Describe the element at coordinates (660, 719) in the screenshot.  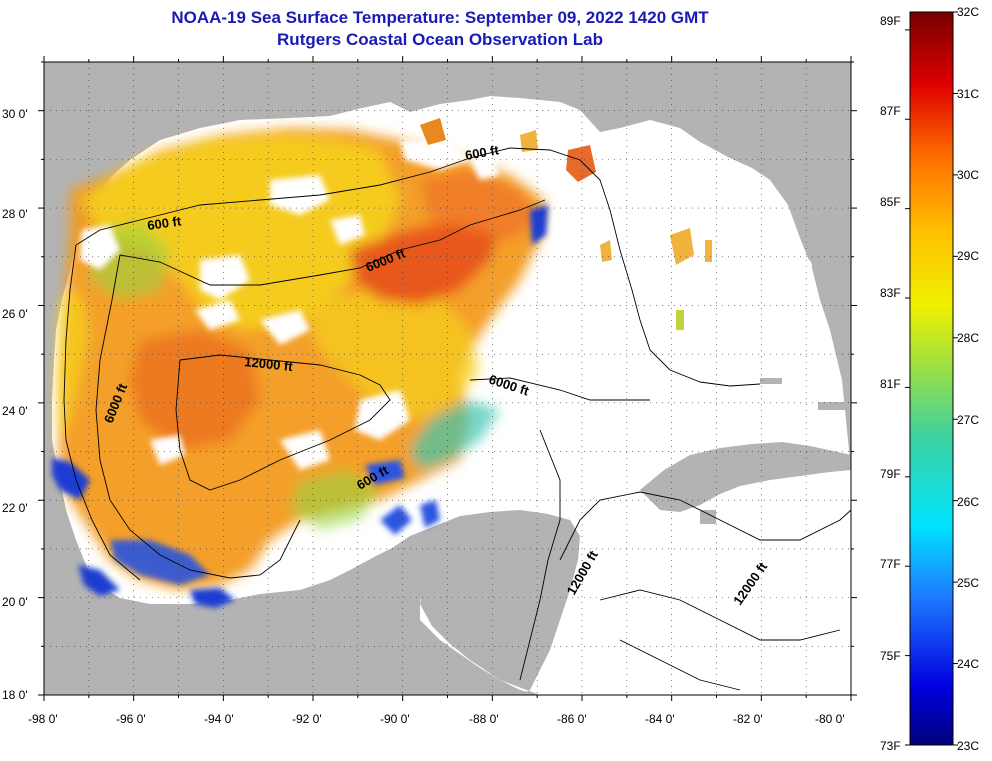
I see `lon-label-84: -84 0'` at that location.